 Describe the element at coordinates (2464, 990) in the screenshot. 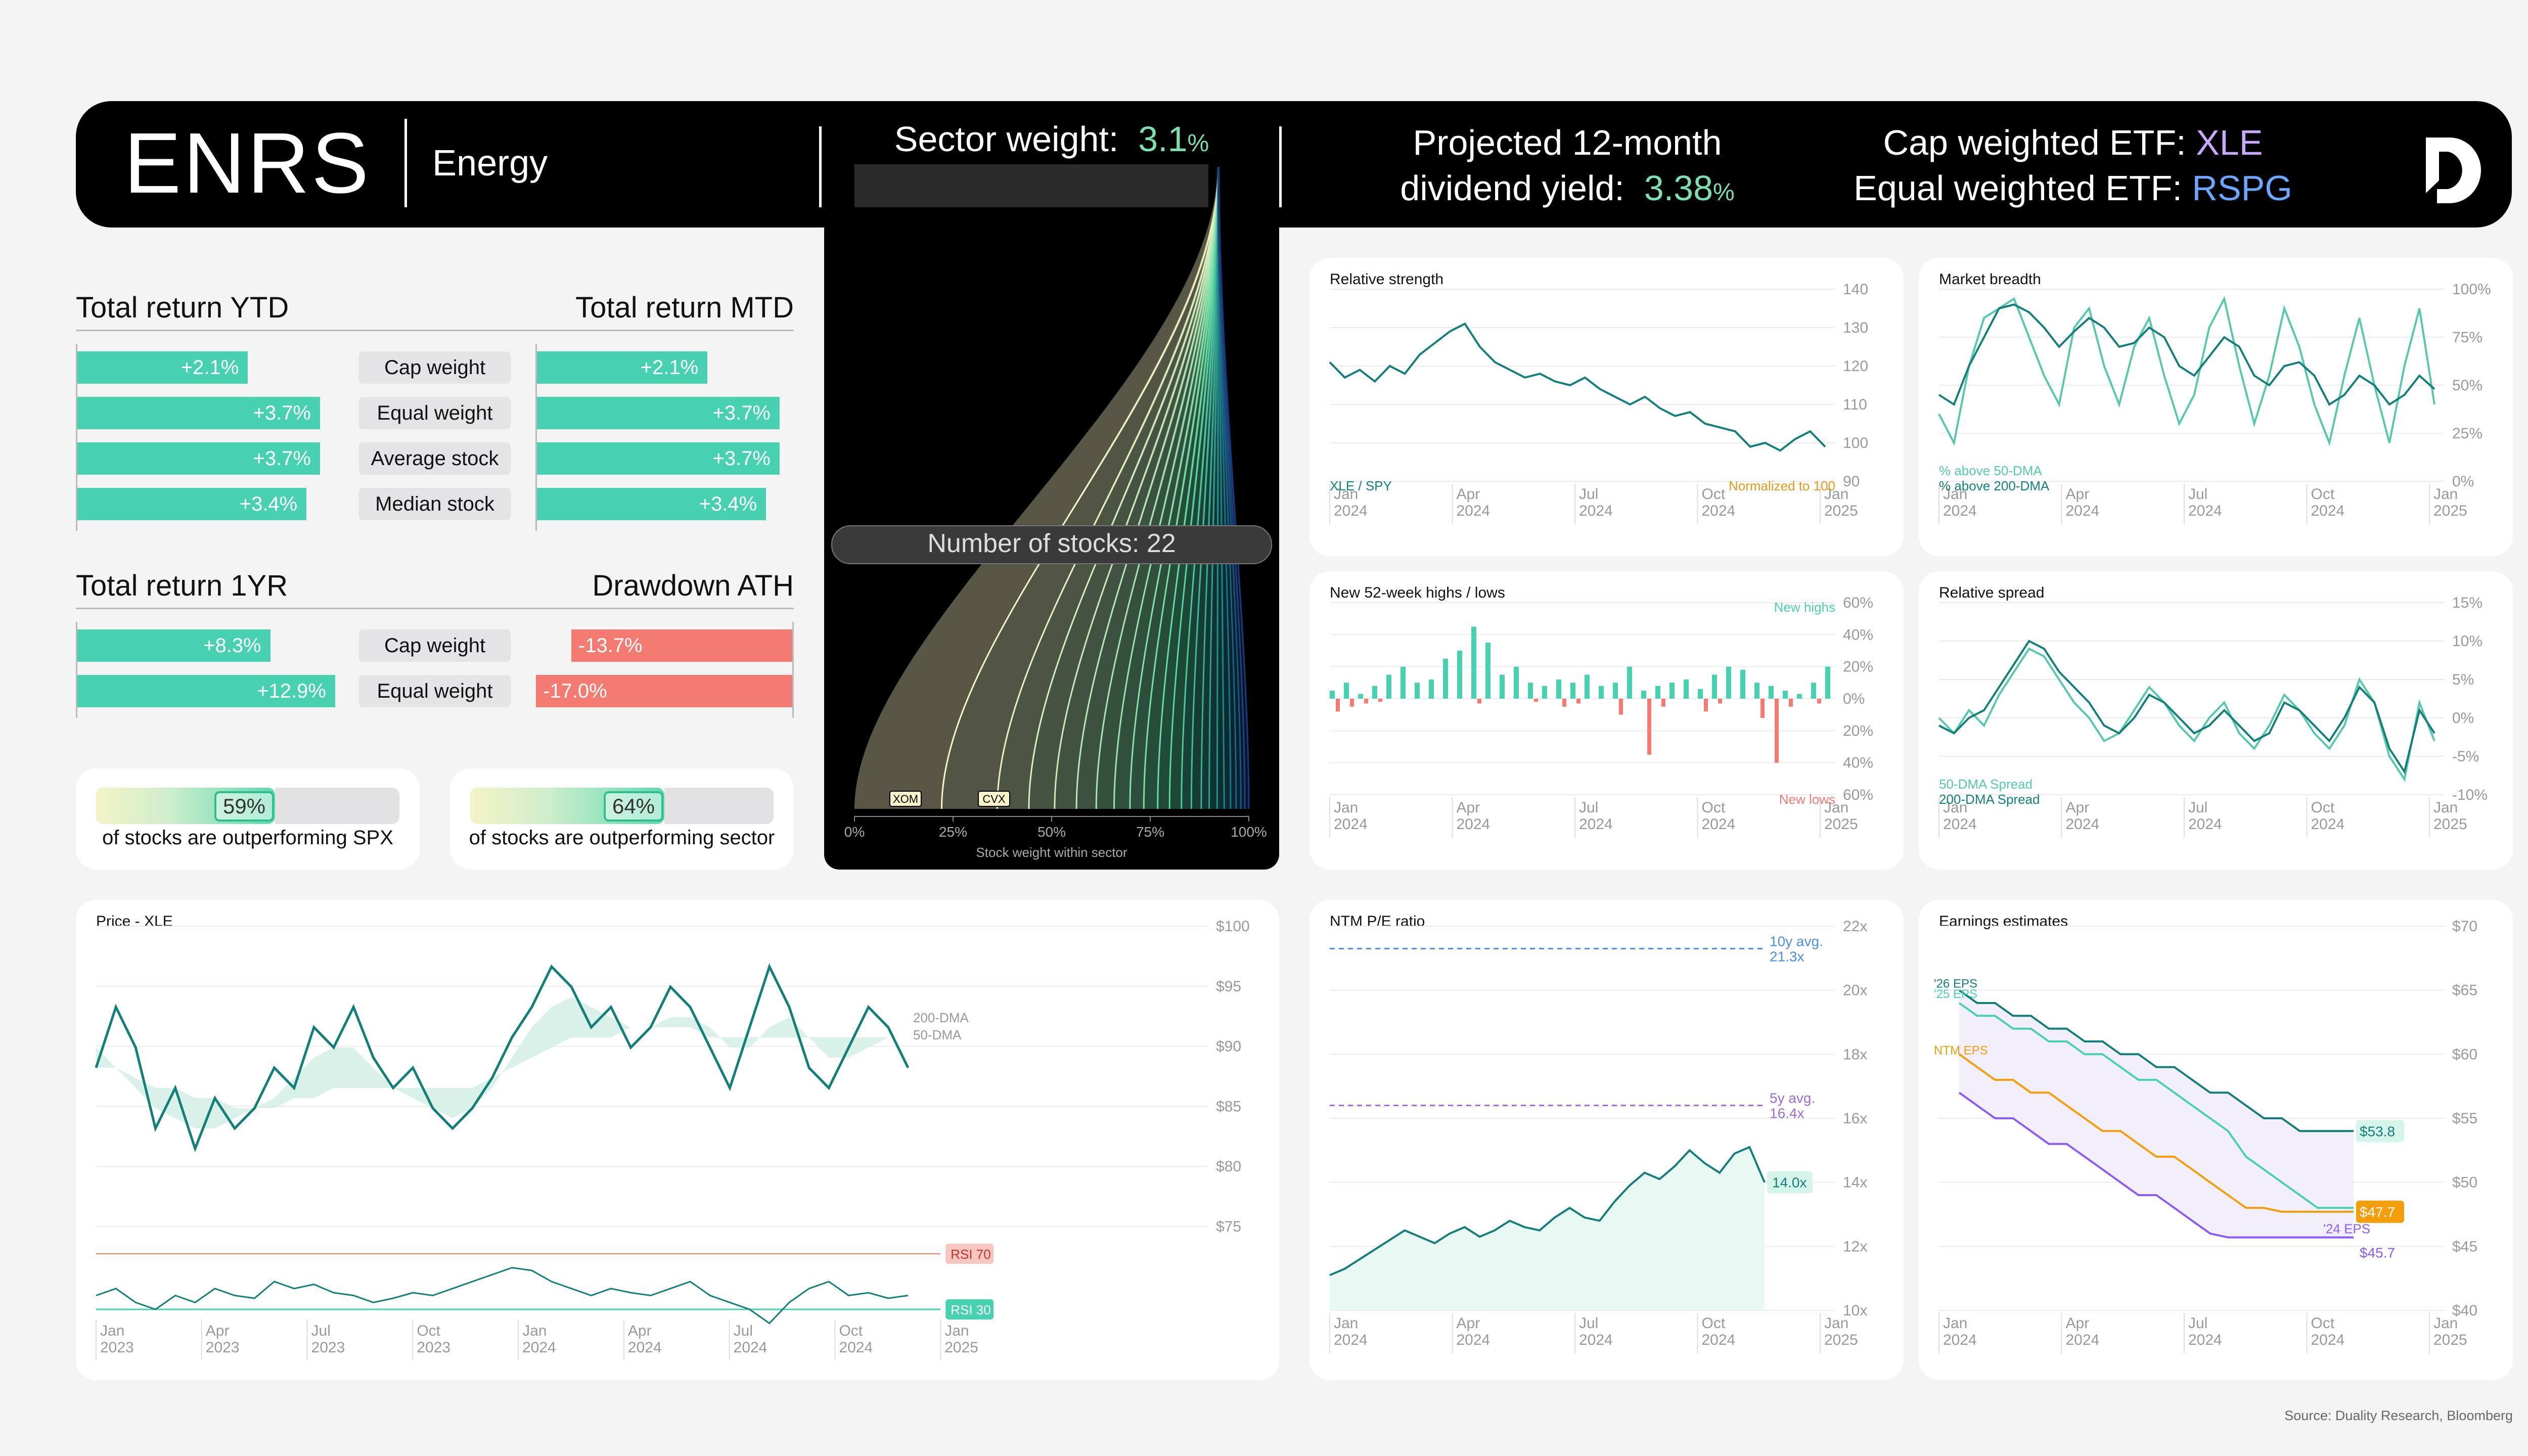

I see `y-tick-label: $65` at that location.